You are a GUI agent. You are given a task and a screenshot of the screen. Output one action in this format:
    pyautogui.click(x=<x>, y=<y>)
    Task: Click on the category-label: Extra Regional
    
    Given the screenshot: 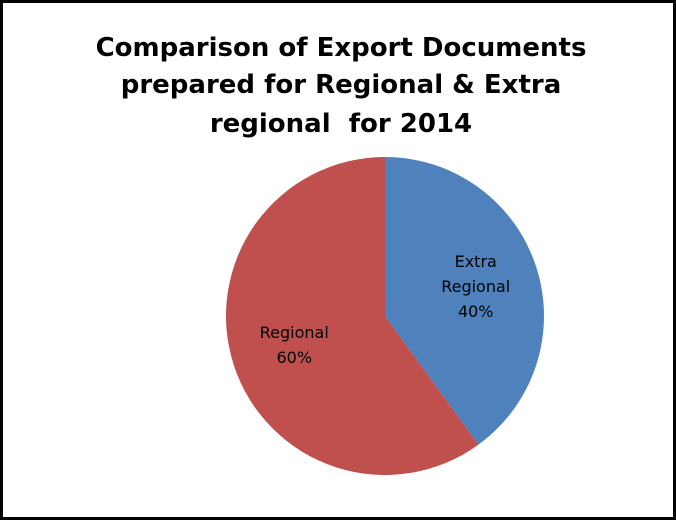 What is the action you would take?
    pyautogui.click(x=476, y=274)
    